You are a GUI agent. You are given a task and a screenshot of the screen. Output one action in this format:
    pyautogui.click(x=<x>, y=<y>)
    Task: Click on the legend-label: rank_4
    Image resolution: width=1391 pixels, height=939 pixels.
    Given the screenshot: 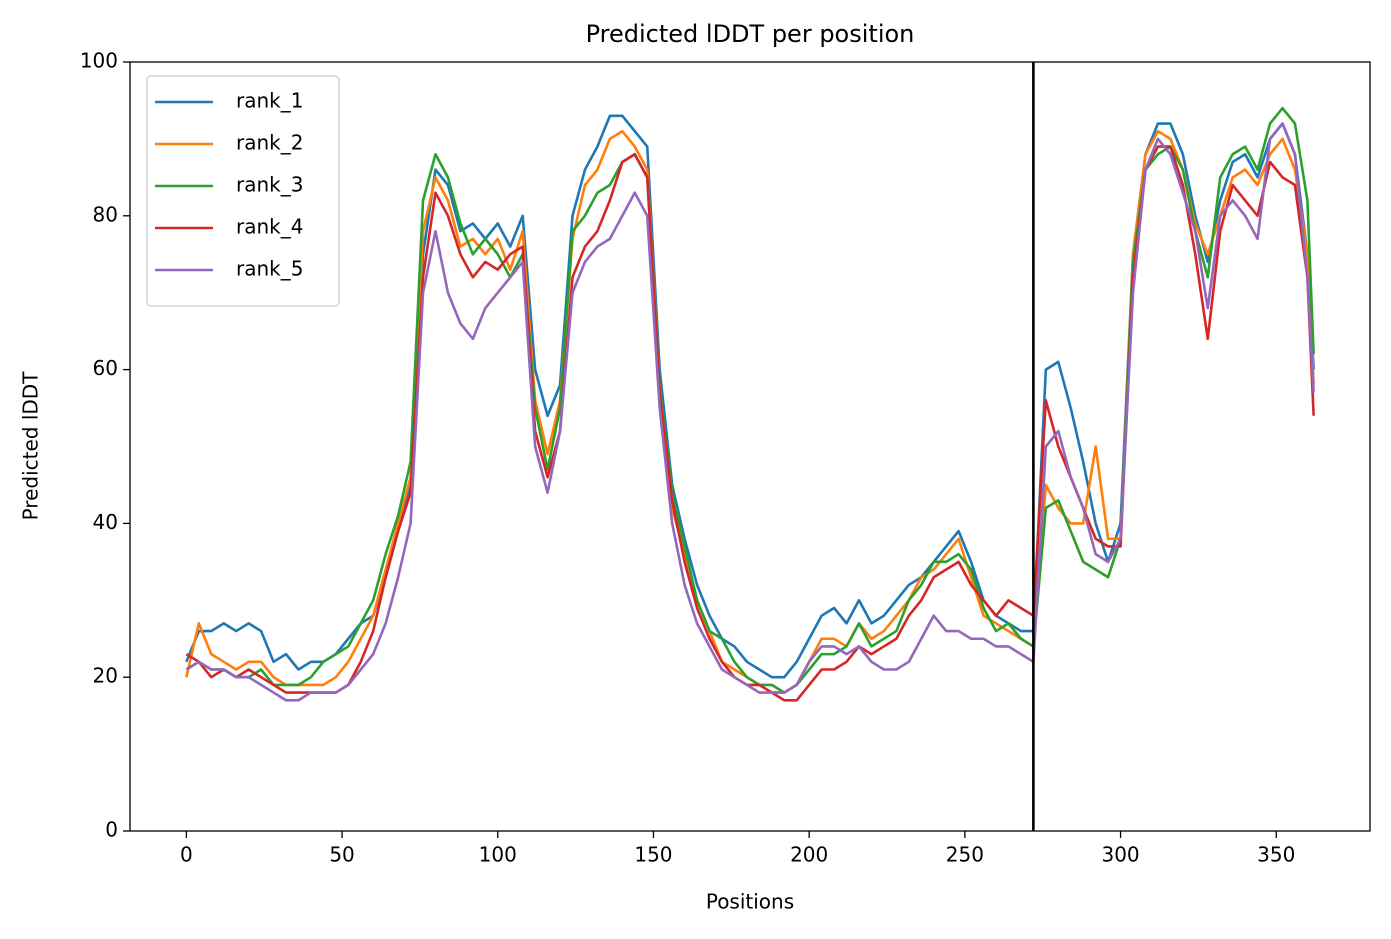 What is the action you would take?
    pyautogui.click(x=269, y=227)
    